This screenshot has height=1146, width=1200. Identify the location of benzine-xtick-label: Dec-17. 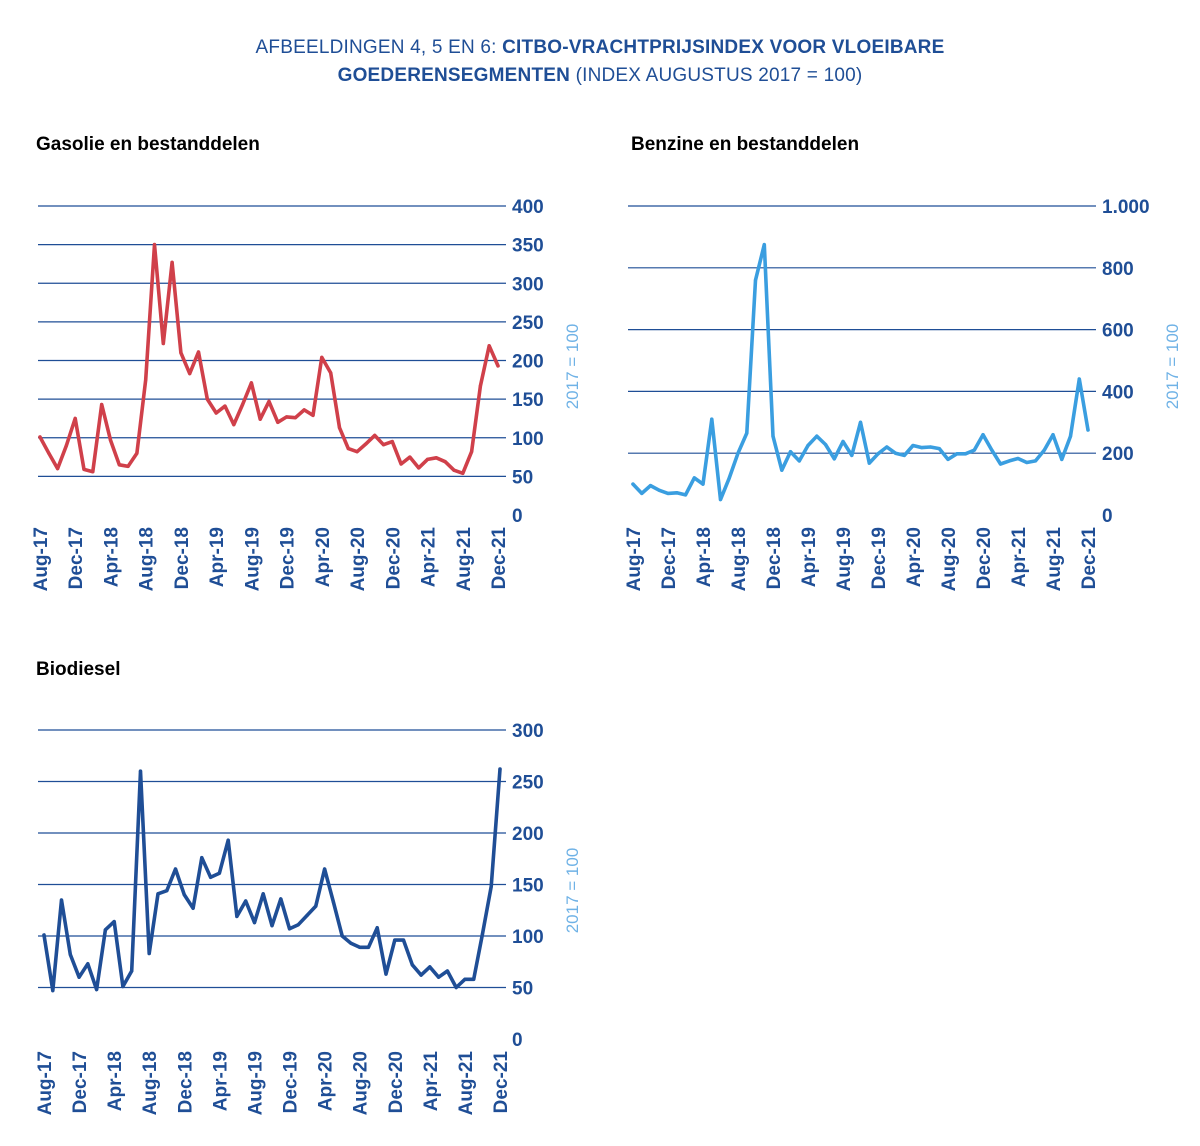
(669, 558).